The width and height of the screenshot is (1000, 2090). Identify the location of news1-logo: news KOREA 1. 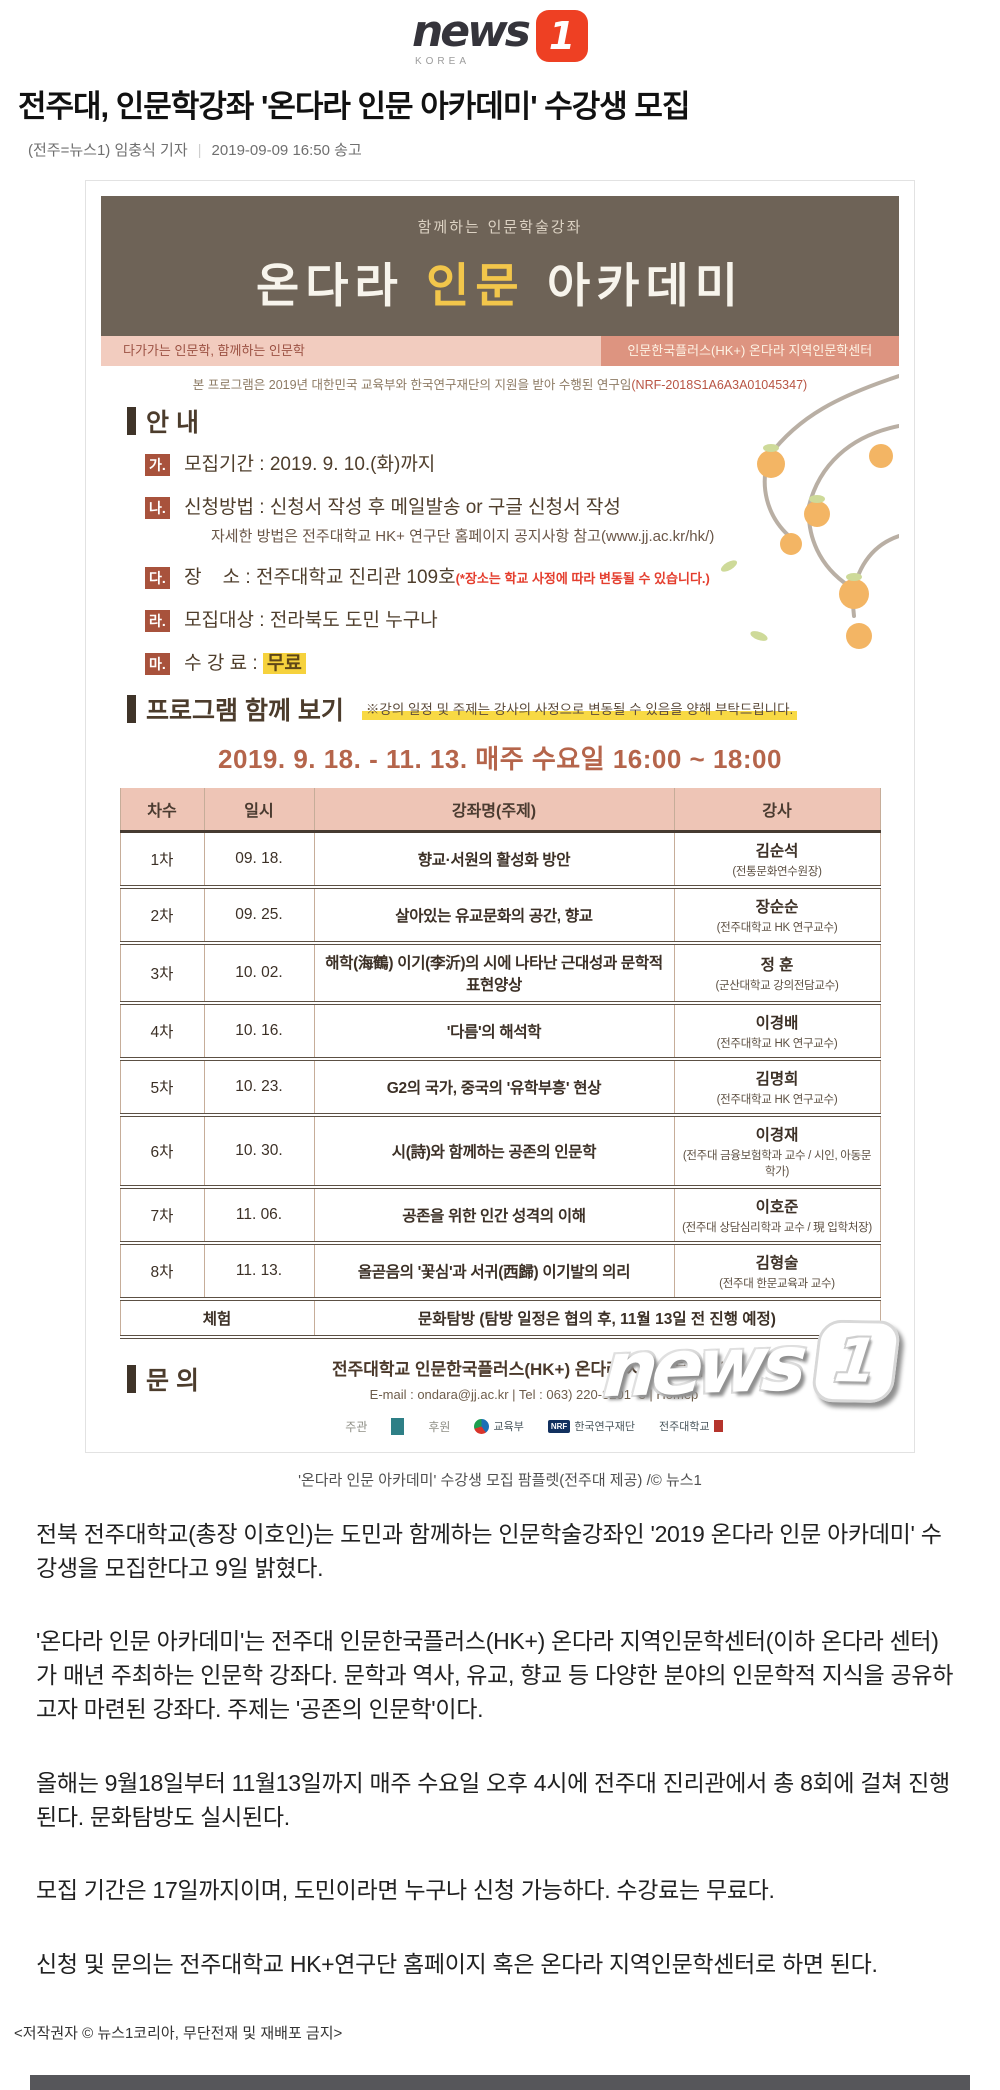
(500, 38).